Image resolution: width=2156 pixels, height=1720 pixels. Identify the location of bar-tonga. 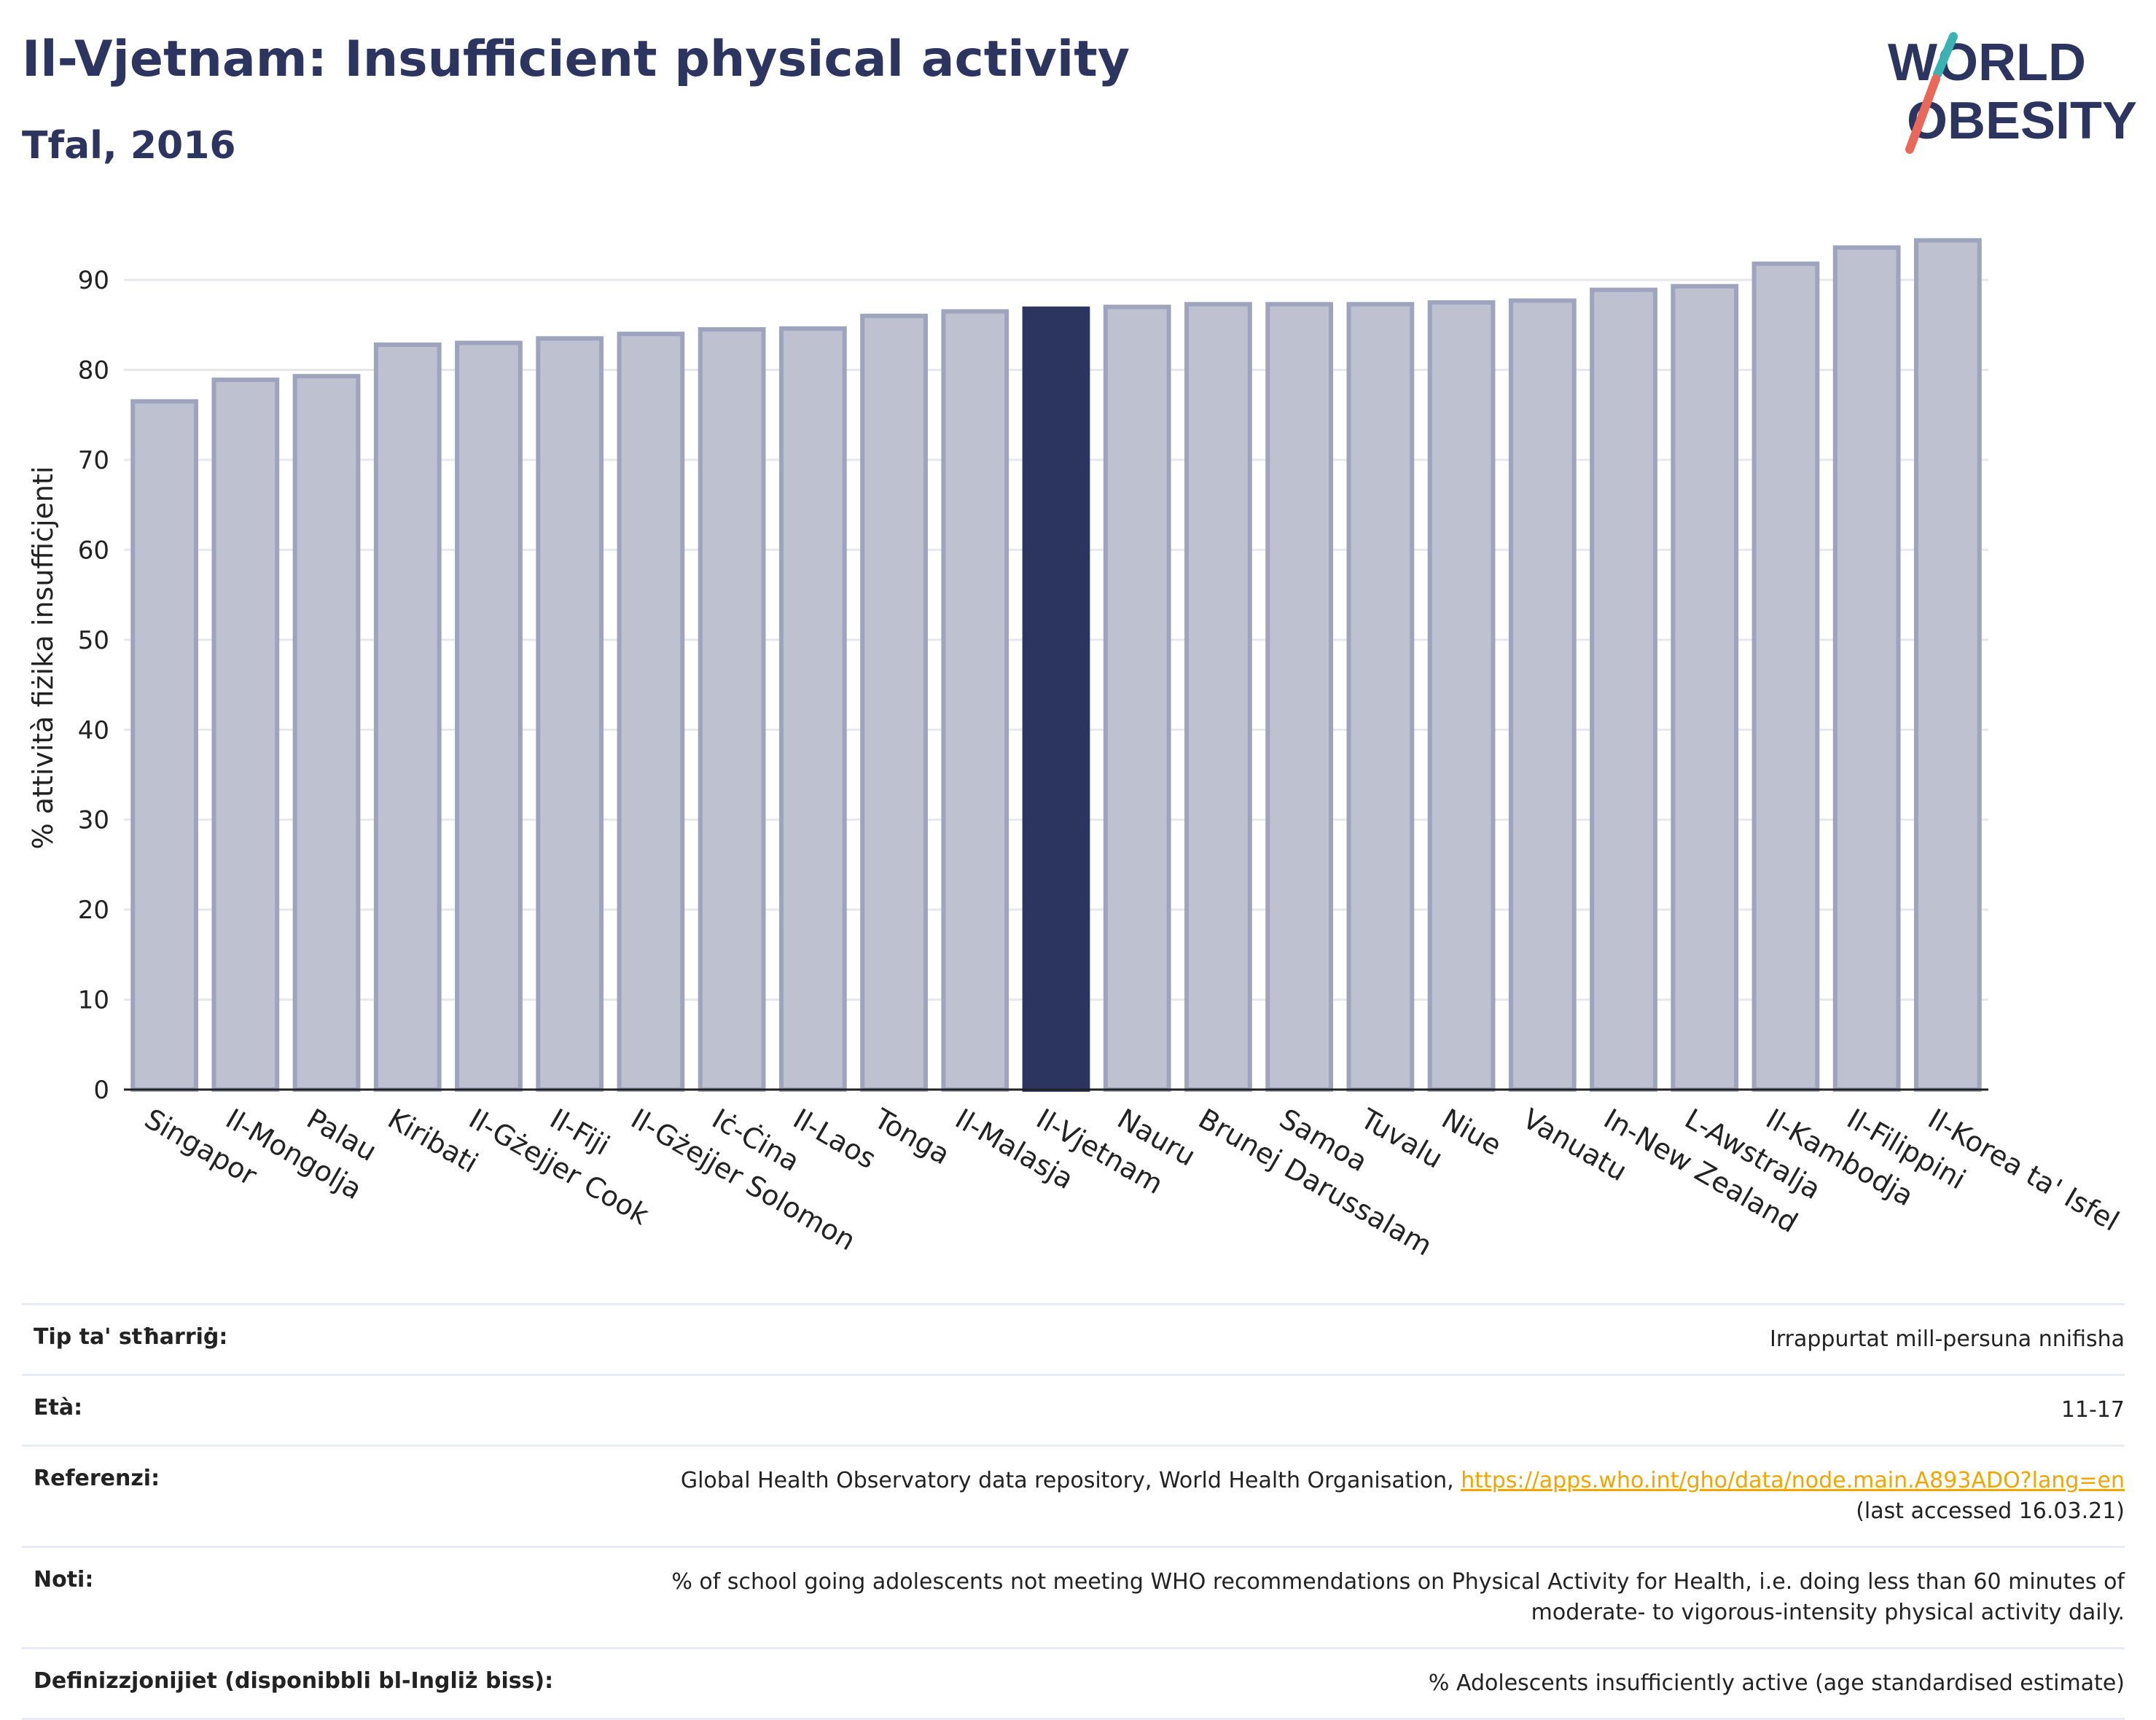
(894, 702).